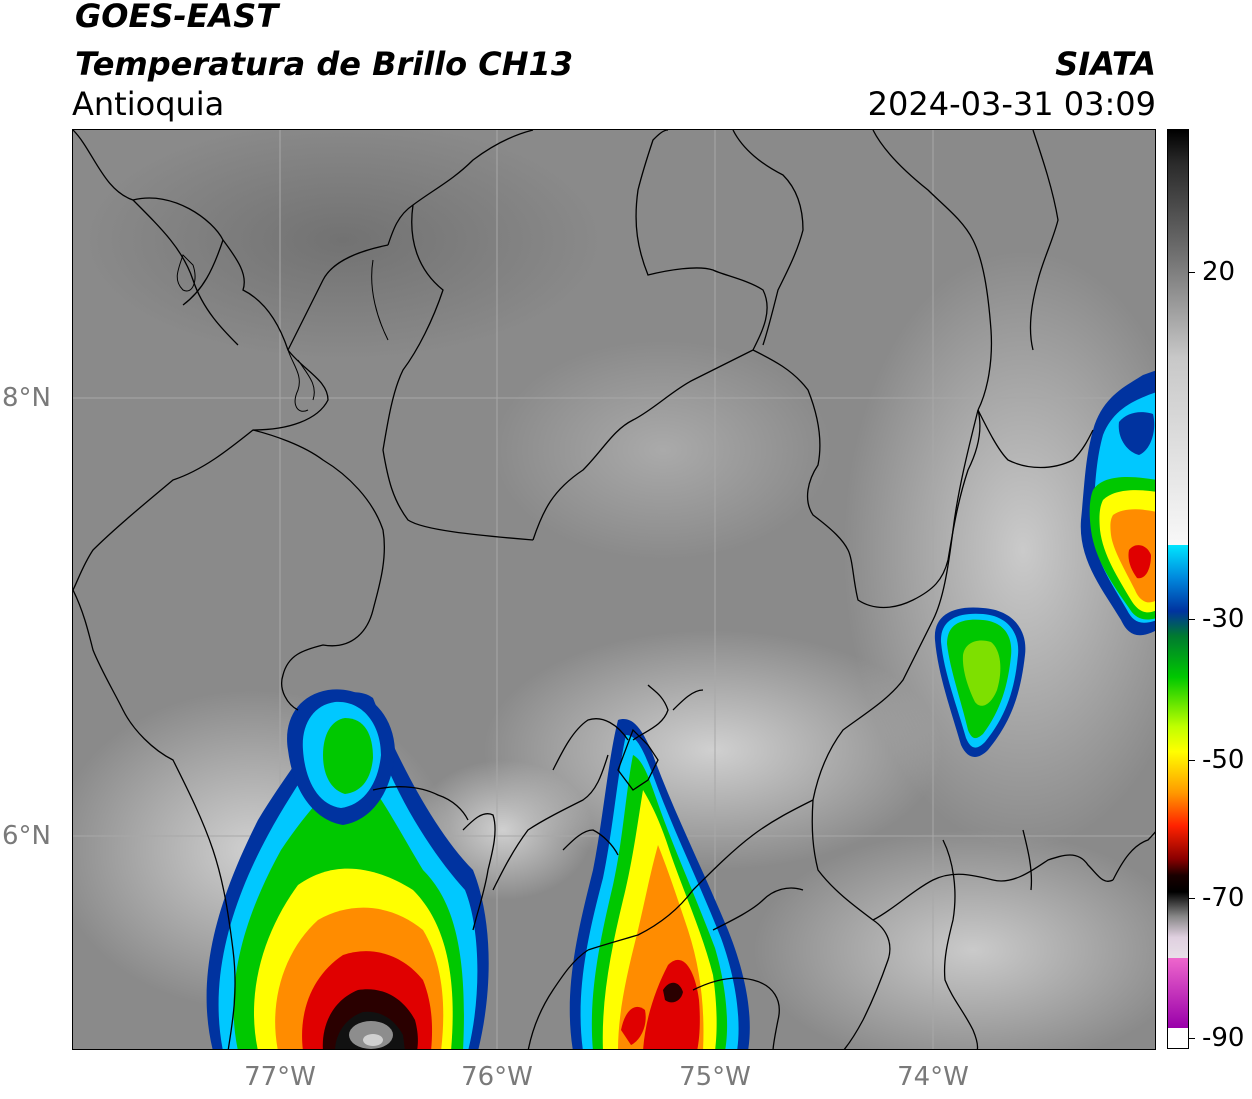 The width and height of the screenshot is (1252, 1099). I want to click on lon-label-76w: 76°W, so click(497, 1077).